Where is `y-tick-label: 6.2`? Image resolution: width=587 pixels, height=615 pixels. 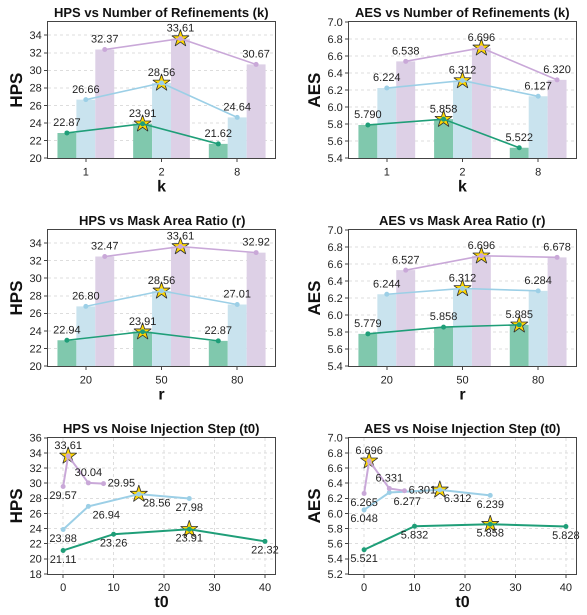
y-tick-label: 6.2 is located at coordinates (335, 90).